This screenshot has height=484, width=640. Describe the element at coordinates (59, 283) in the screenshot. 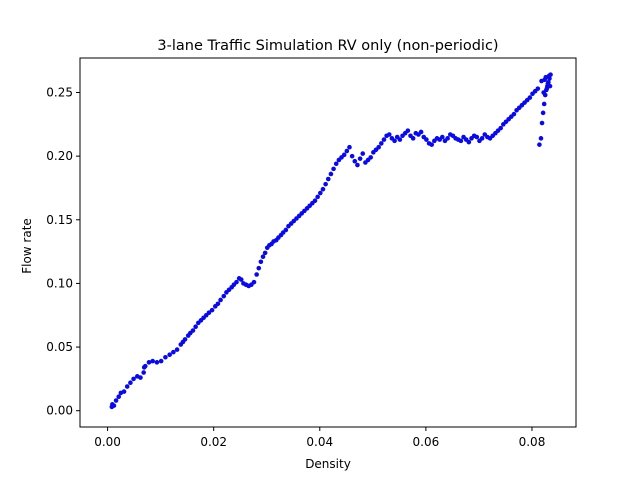

I see `y-tick-label: 0.10` at that location.